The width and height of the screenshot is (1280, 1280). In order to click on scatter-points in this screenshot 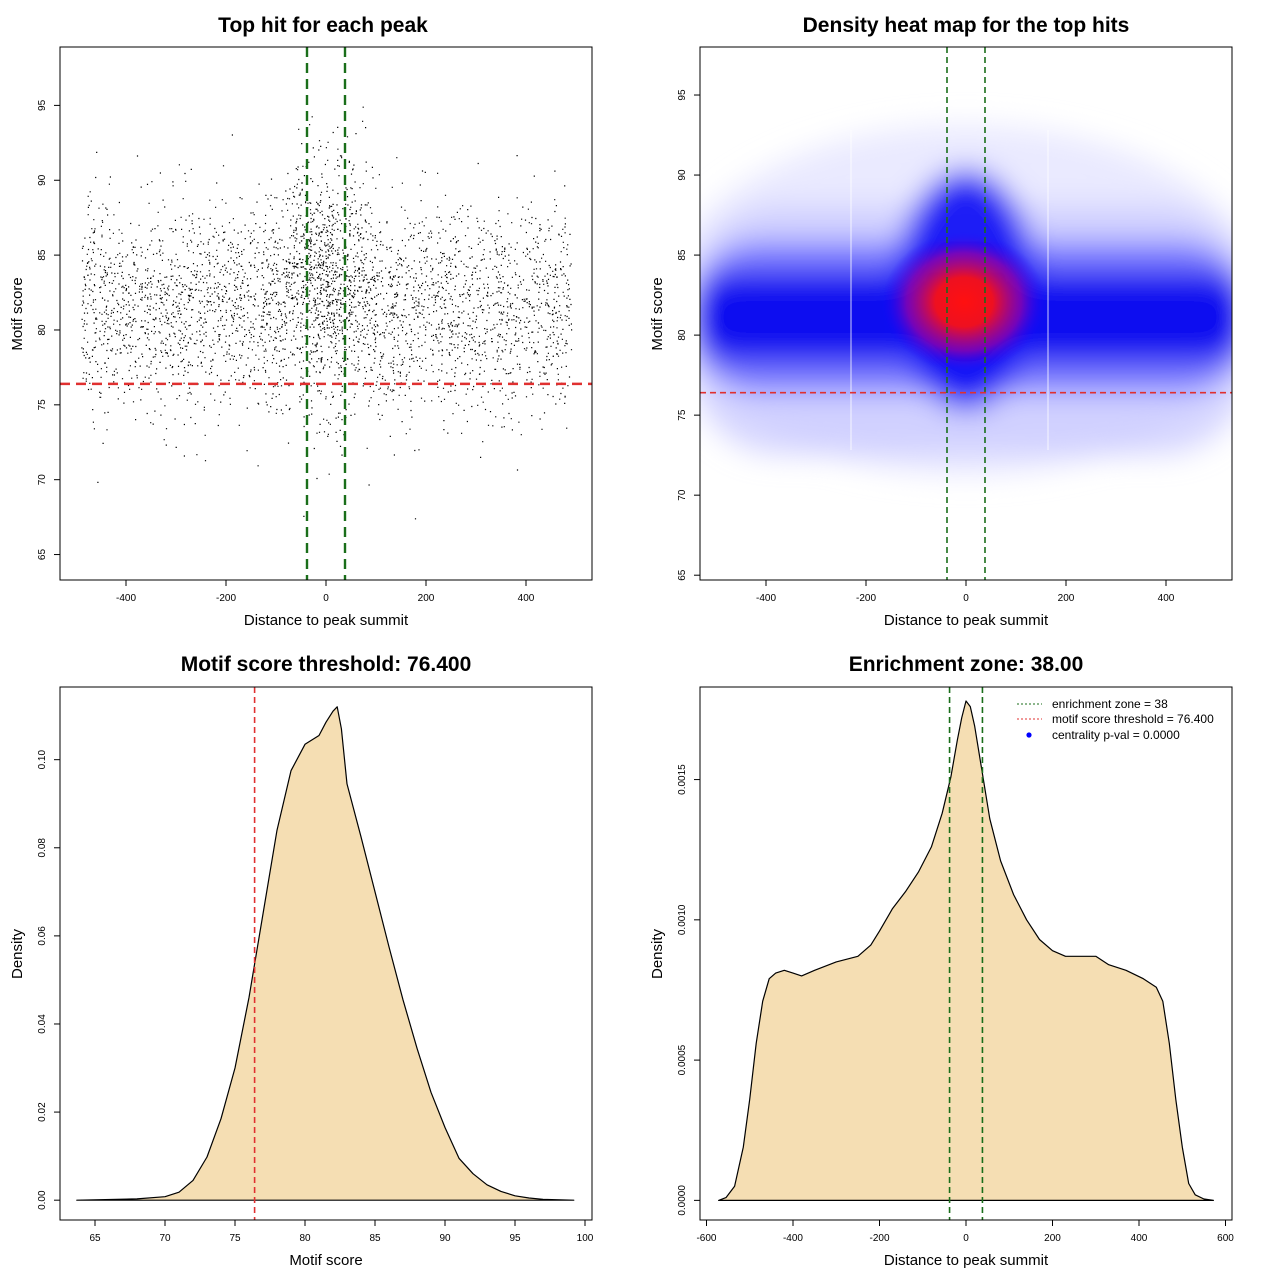, I will do `click(327, 343)`.